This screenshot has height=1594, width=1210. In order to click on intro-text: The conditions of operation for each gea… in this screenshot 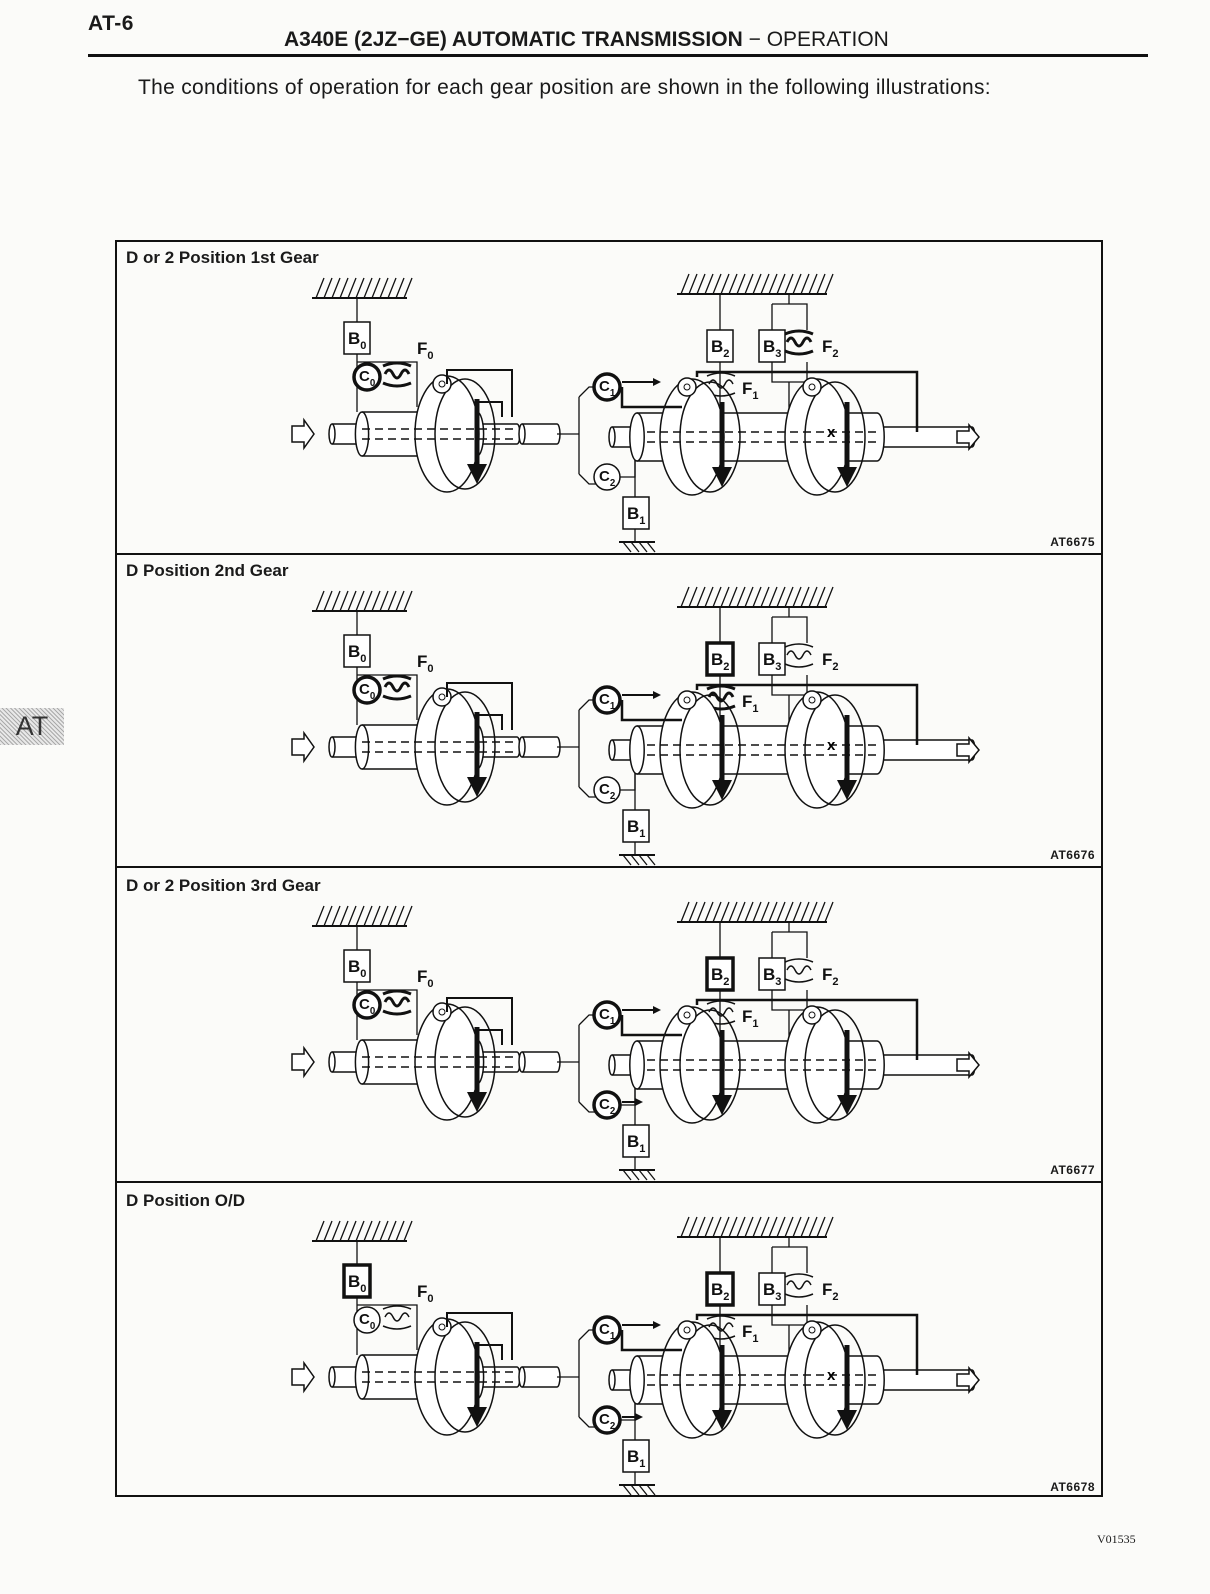, I will do `click(564, 87)`.